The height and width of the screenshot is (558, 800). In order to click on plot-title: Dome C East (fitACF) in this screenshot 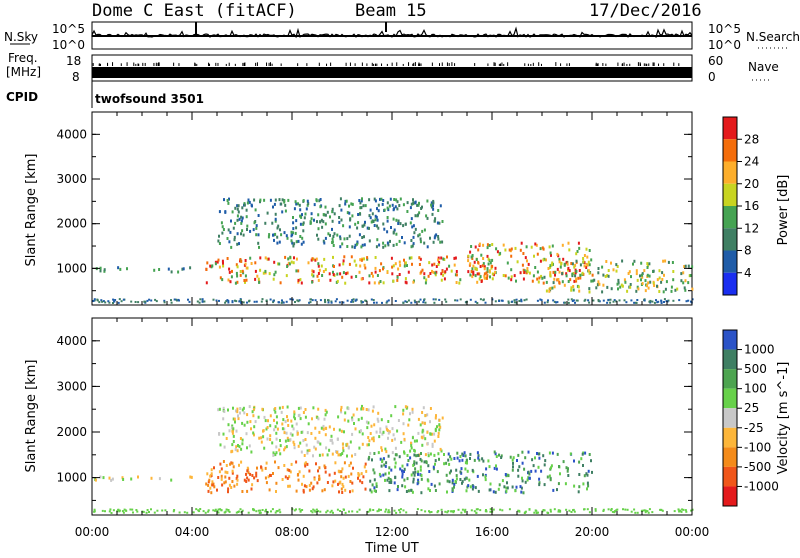, I will do `click(194, 11)`.